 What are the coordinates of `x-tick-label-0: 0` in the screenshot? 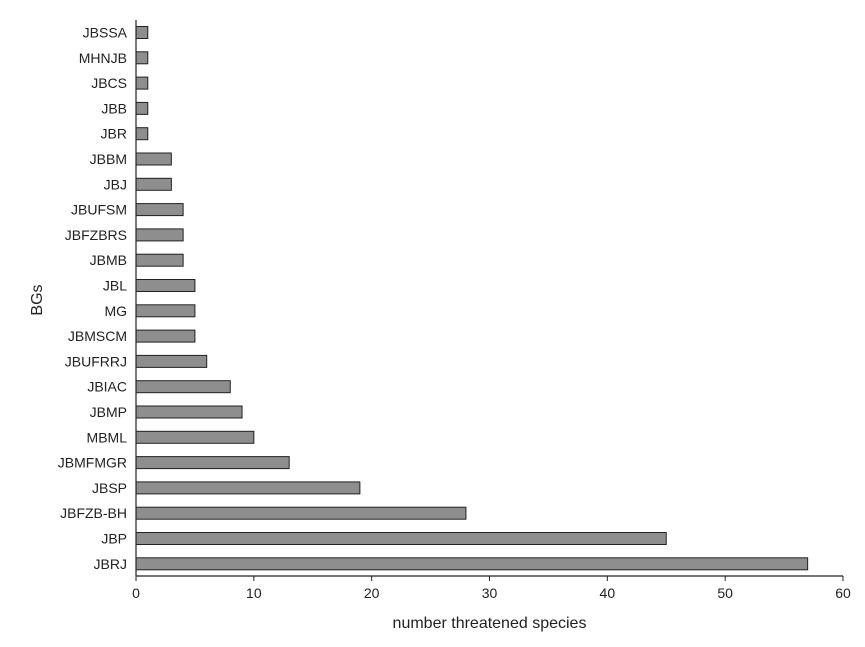 It's located at (136, 593).